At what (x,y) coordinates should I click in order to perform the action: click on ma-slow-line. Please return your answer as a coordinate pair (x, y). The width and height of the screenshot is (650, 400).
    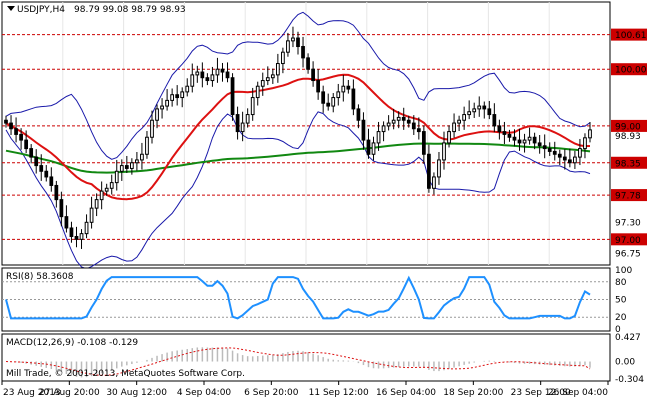
    Looking at the image, I should click on (298, 158).